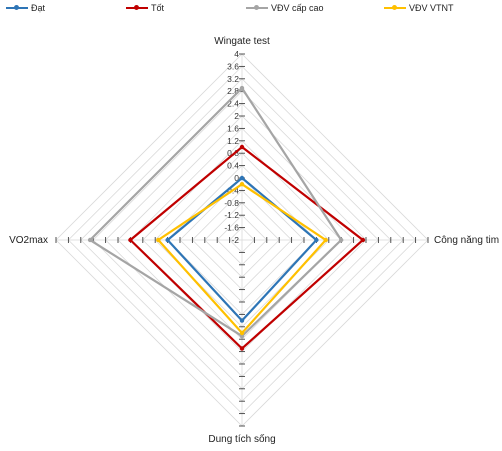 This screenshot has height=451, width=502. I want to click on tick-label: 3.2, so click(233, 79).